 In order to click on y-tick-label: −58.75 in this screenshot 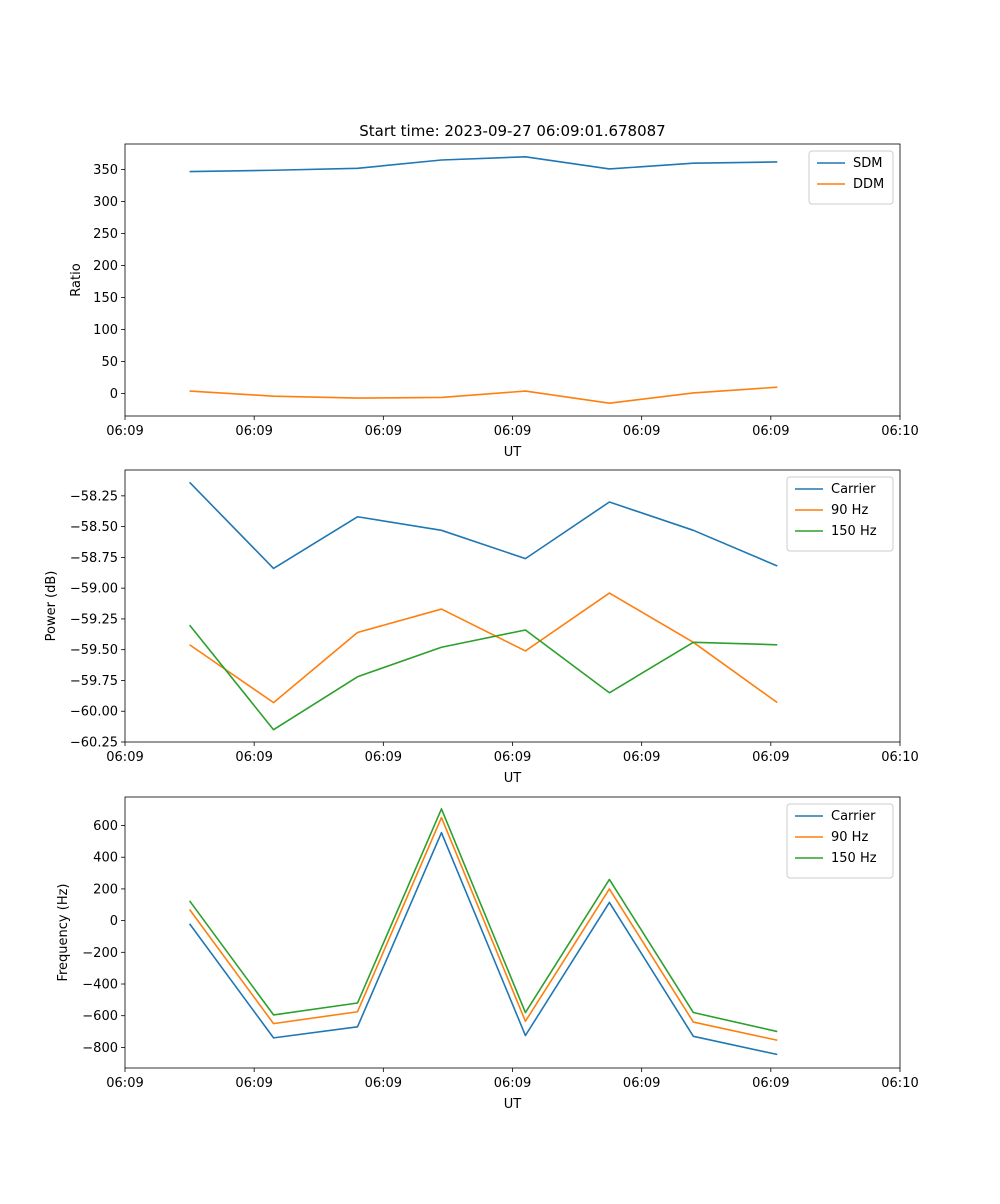, I will do `click(94, 558)`.